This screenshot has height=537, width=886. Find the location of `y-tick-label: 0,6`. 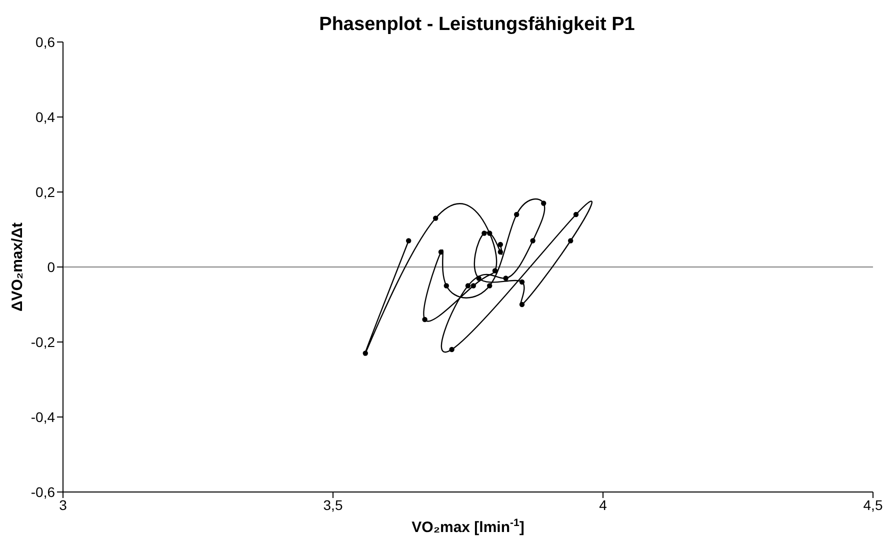

y-tick-label: 0,6 is located at coordinates (46, 42).